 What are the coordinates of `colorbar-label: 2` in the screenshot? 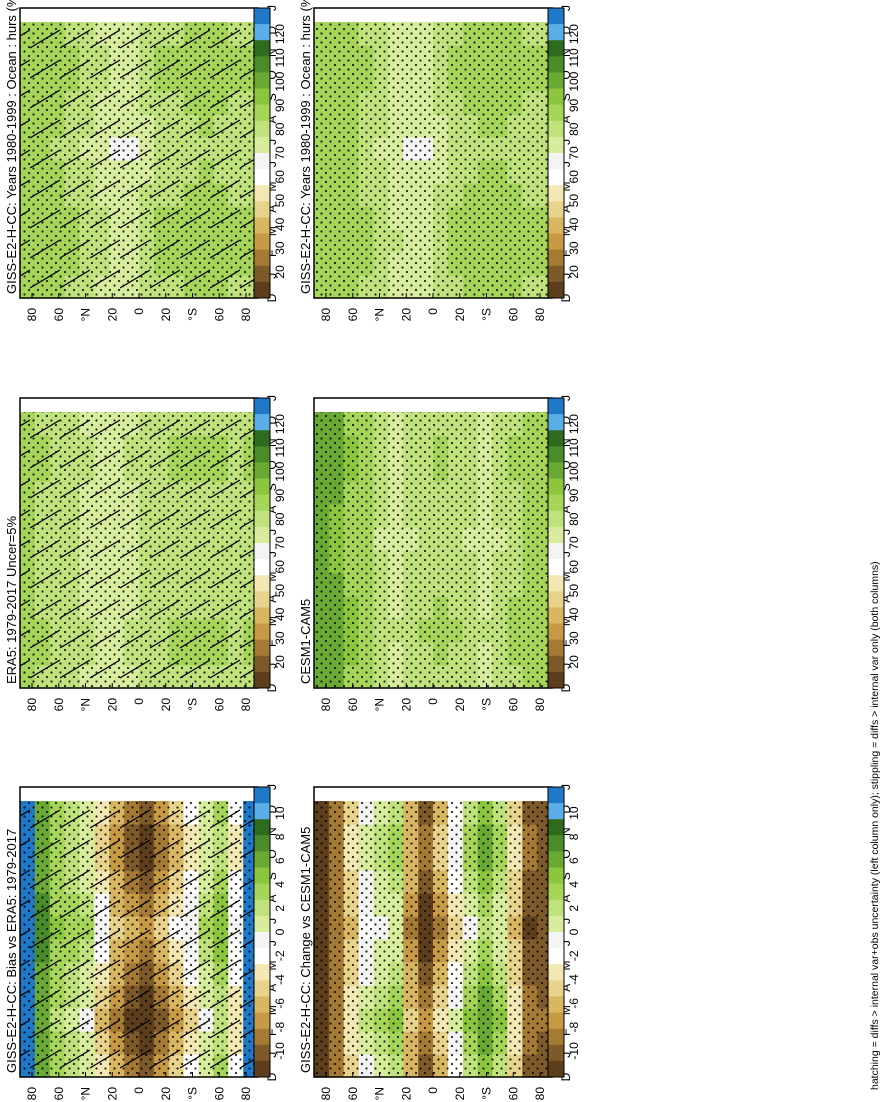 It's located at (574, 908).